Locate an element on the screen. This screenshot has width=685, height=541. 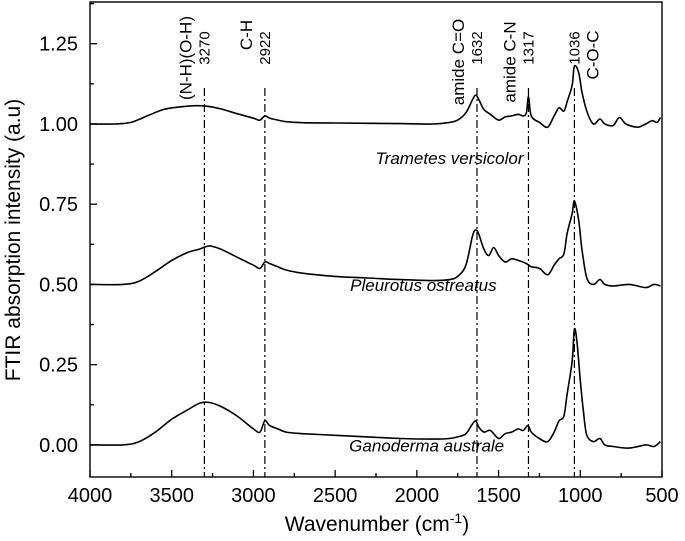
peak-number-3270: 3270 is located at coordinates (204, 47).